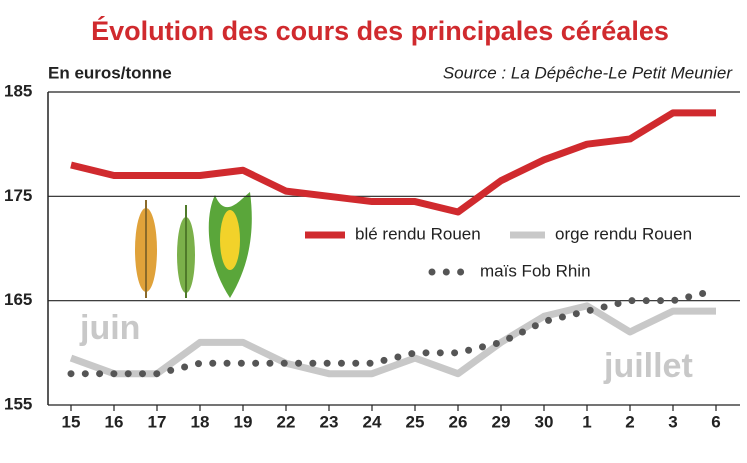 The height and width of the screenshot is (463, 747). What do you see at coordinates (18, 195) in the screenshot?
I see `y-tick-label: 175` at bounding box center [18, 195].